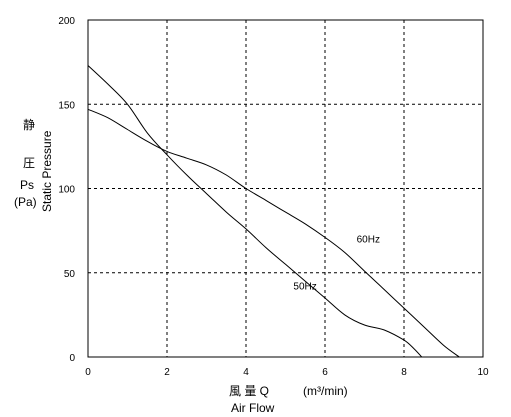  What do you see at coordinates (246, 372) in the screenshot?
I see `x-tick-label: 4` at bounding box center [246, 372].